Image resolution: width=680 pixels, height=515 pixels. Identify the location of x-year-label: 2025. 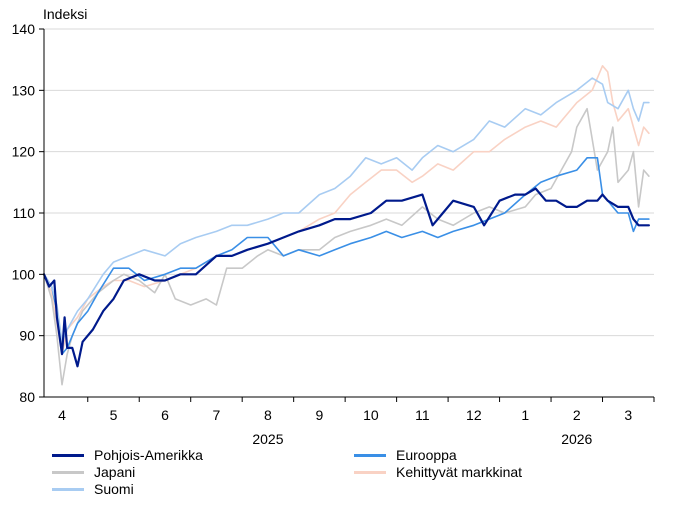
(267, 439).